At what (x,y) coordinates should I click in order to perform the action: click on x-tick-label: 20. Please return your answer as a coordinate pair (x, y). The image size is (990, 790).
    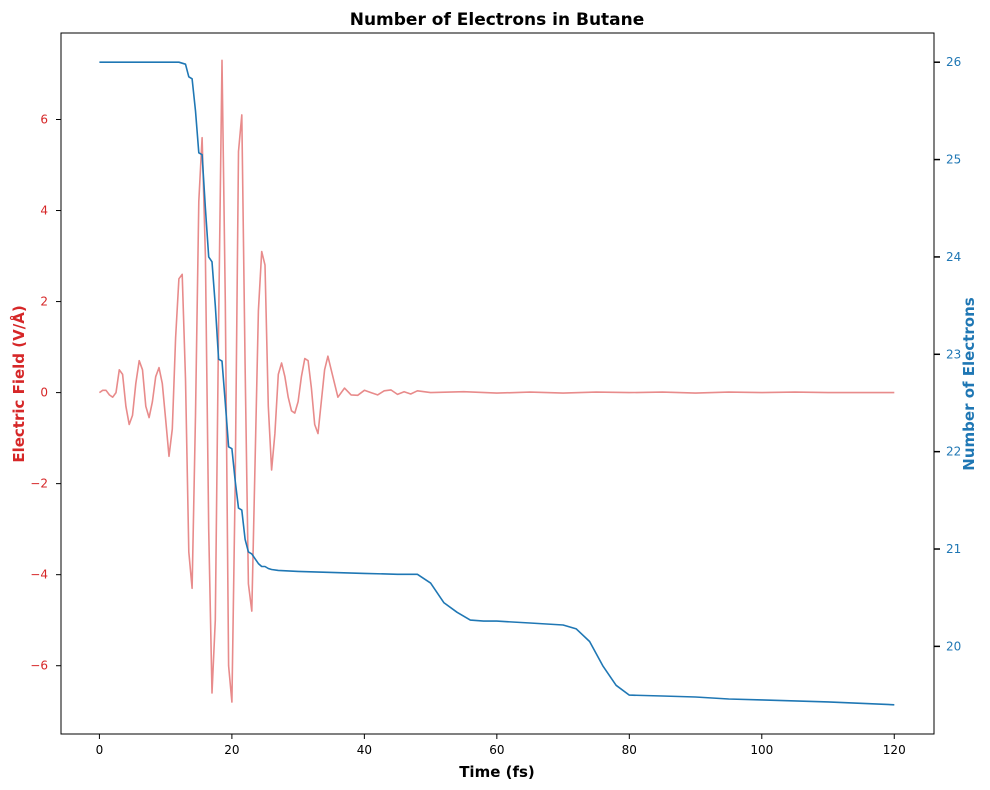
    Looking at the image, I should click on (231, 750).